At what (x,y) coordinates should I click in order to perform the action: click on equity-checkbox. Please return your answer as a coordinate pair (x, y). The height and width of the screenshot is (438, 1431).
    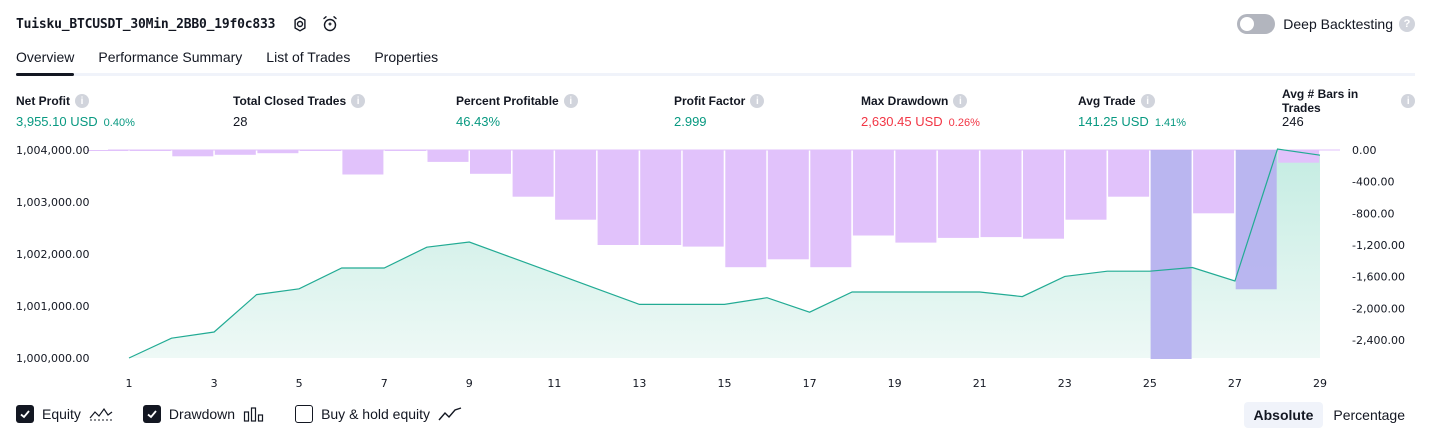
    Looking at the image, I should click on (25, 414).